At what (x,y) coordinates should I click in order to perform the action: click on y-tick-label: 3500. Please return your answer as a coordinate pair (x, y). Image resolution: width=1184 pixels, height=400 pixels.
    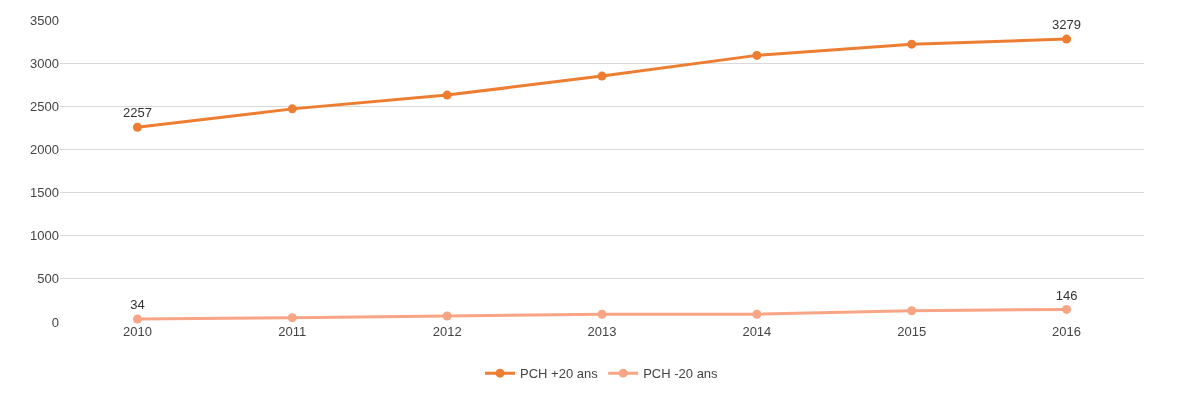
    Looking at the image, I should click on (44, 20).